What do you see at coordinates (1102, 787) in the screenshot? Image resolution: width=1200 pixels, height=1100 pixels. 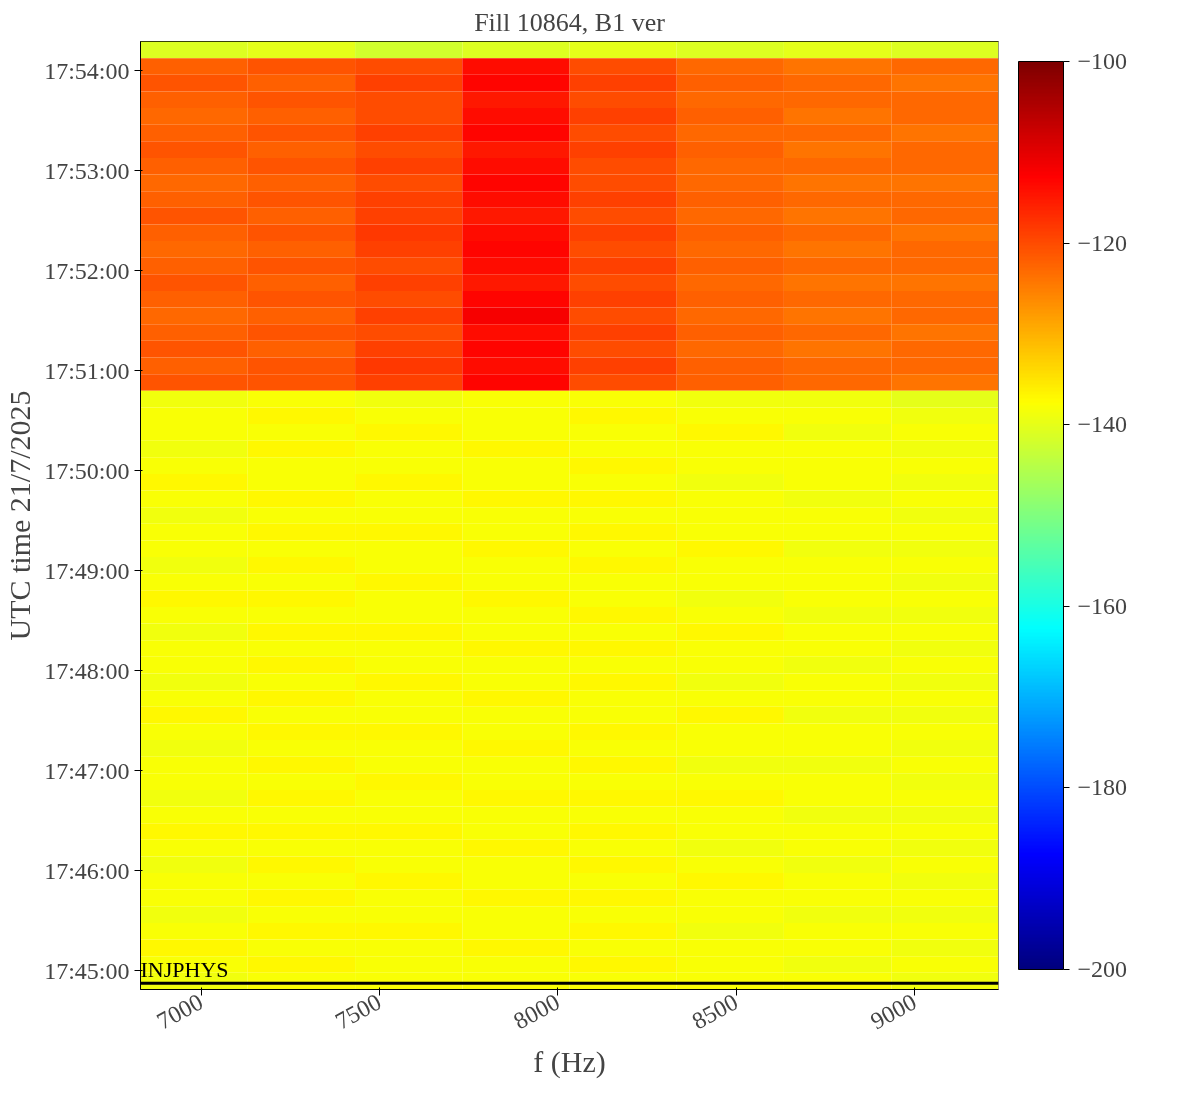 I see `color-bar-label: −180` at bounding box center [1102, 787].